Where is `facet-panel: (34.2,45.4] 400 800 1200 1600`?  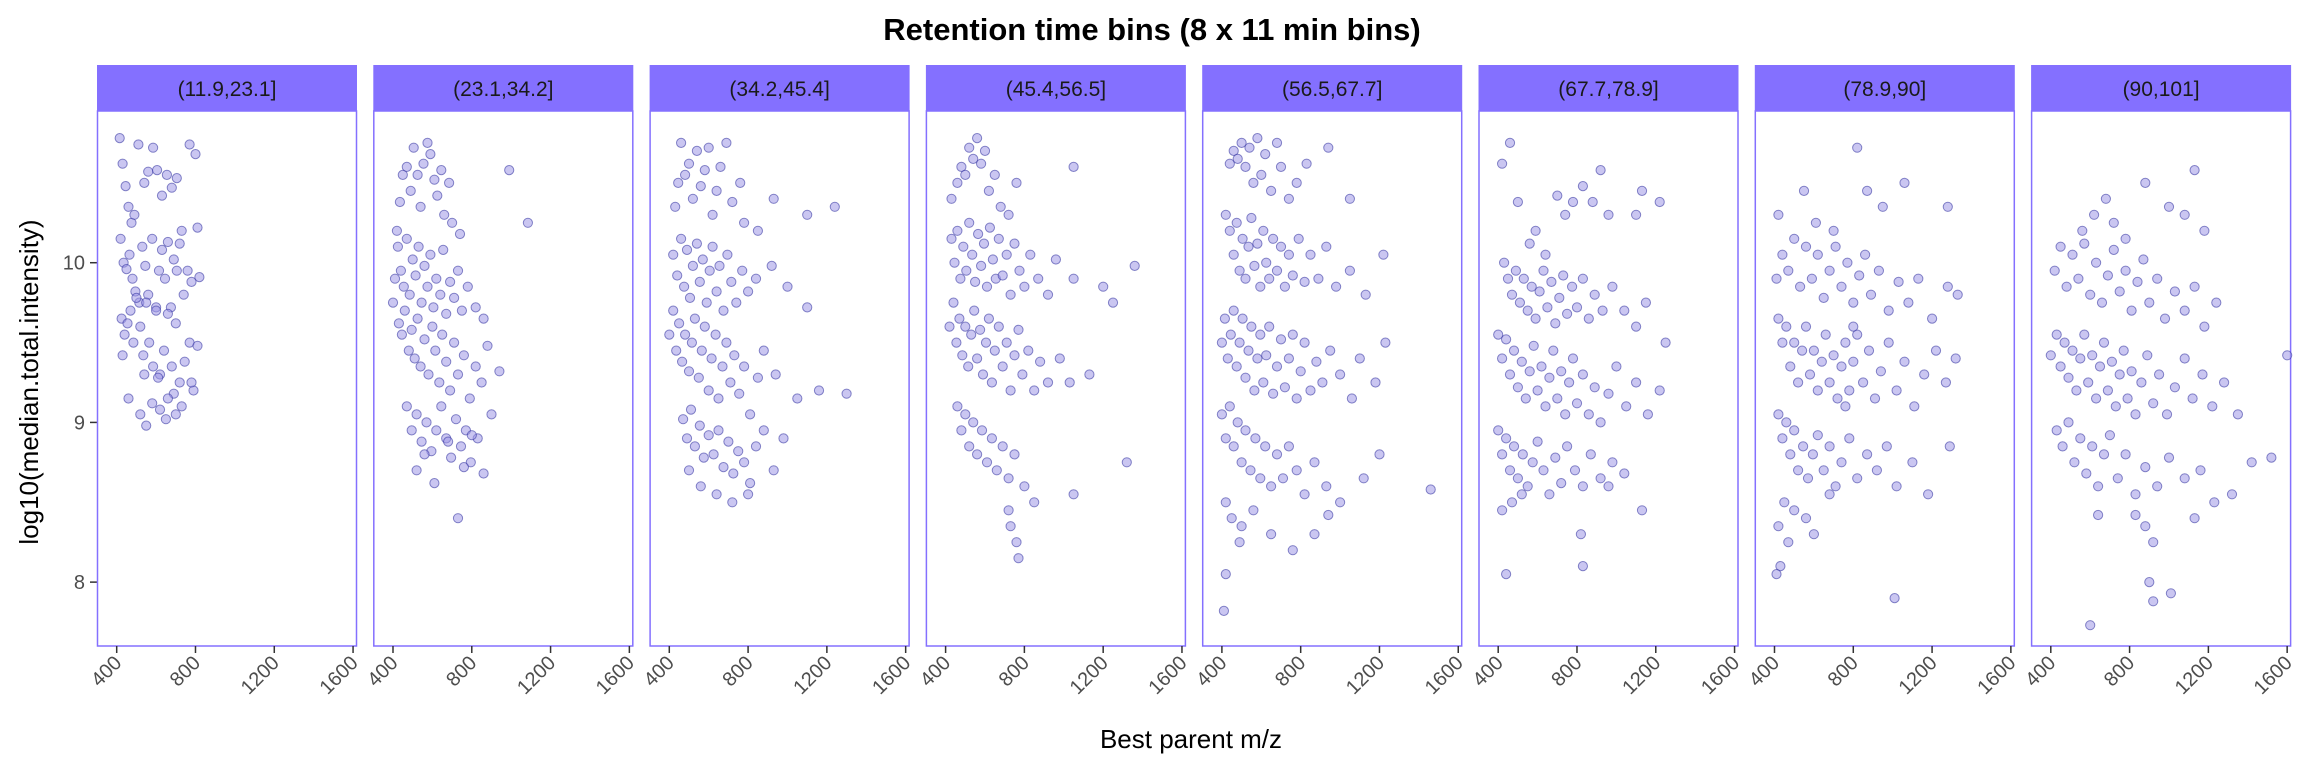
facet-panel: (34.2,45.4] 400 800 1200 1600 is located at coordinates (777, 382).